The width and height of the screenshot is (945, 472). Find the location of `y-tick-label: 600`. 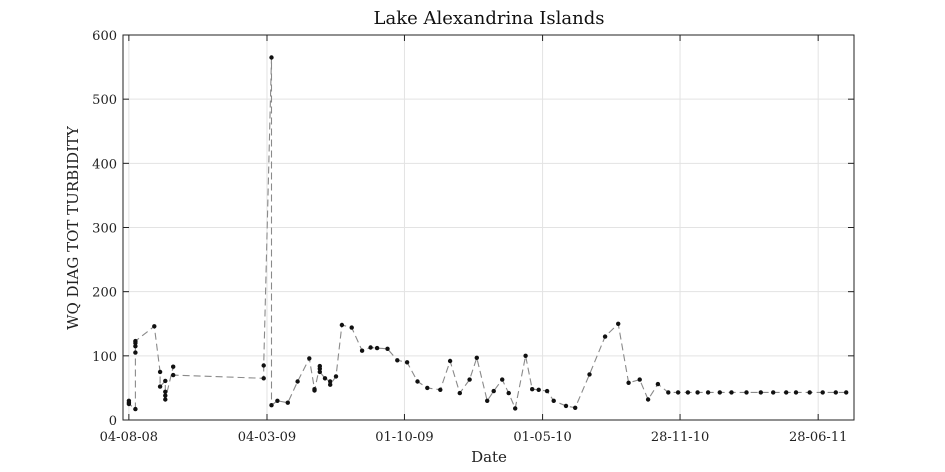

y-tick-label: 600 is located at coordinates (104, 36).